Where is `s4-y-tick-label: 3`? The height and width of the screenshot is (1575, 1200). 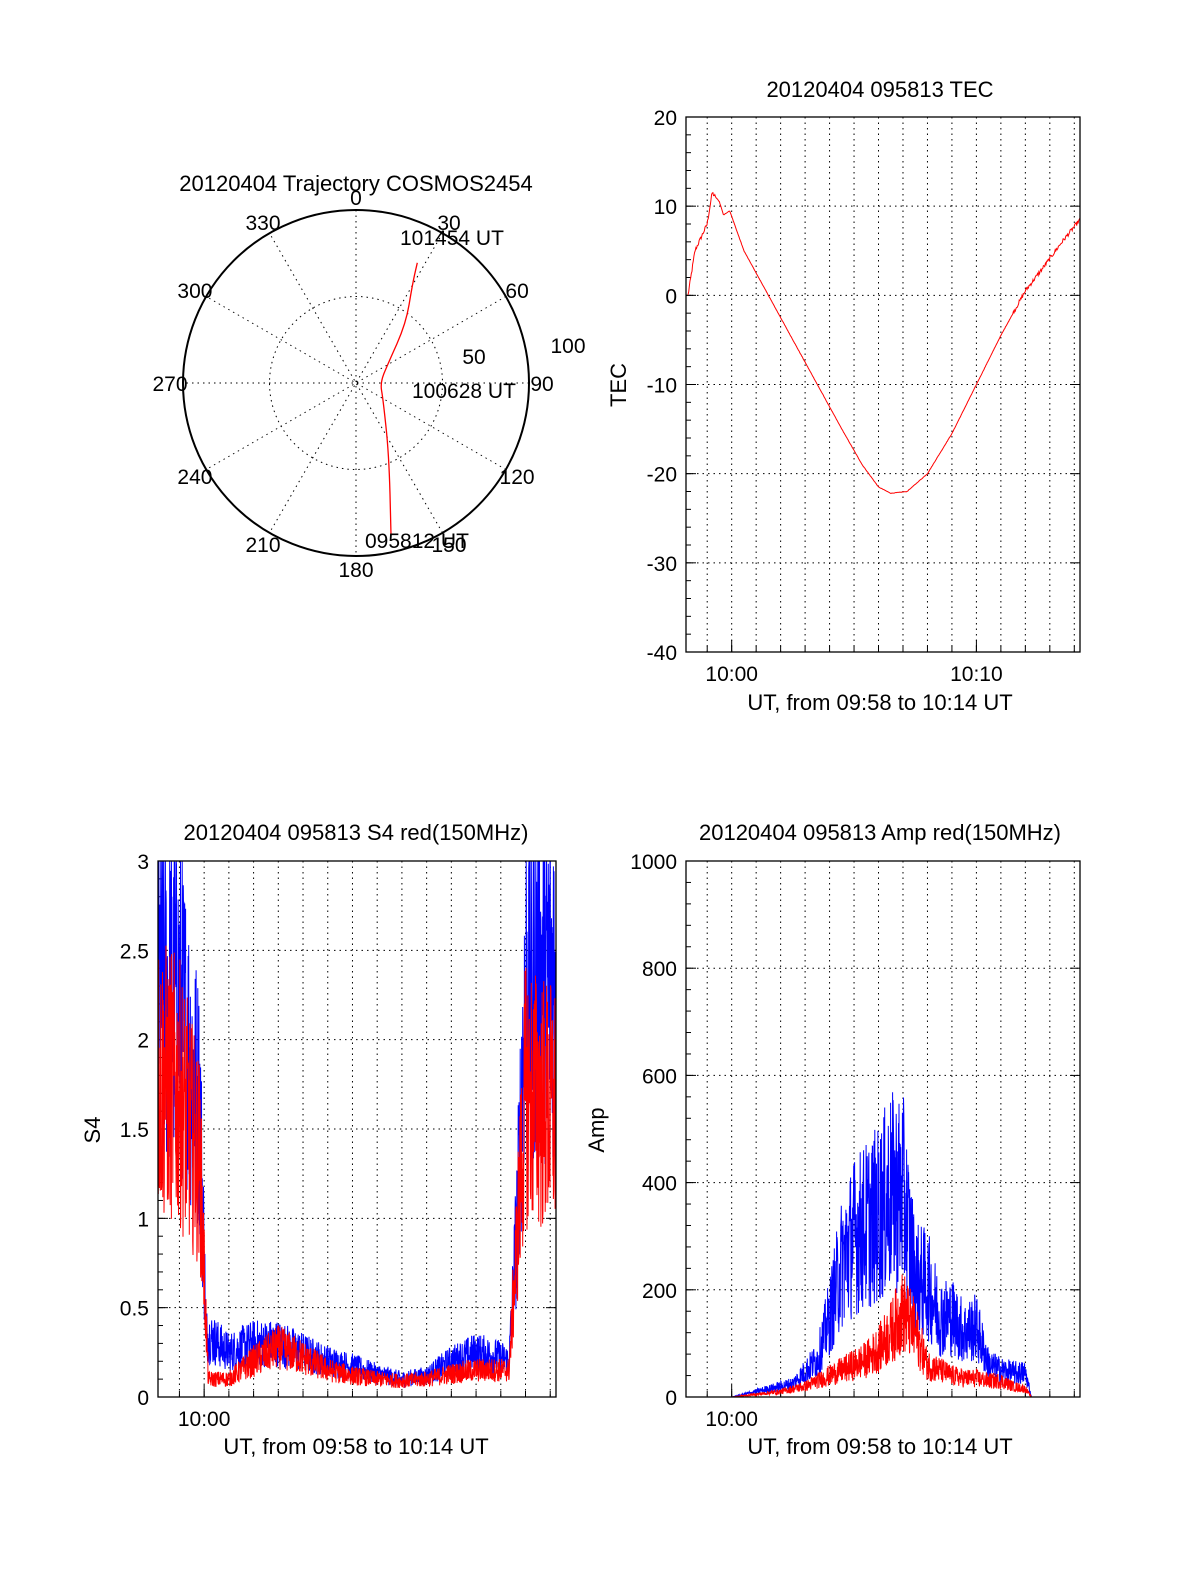
s4-y-tick-label: 3 is located at coordinates (143, 862).